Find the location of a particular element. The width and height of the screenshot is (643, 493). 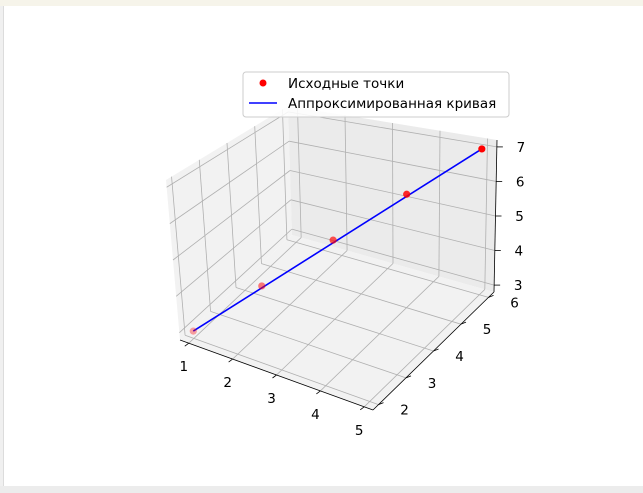

x-tick-label: 5 is located at coordinates (359, 431).